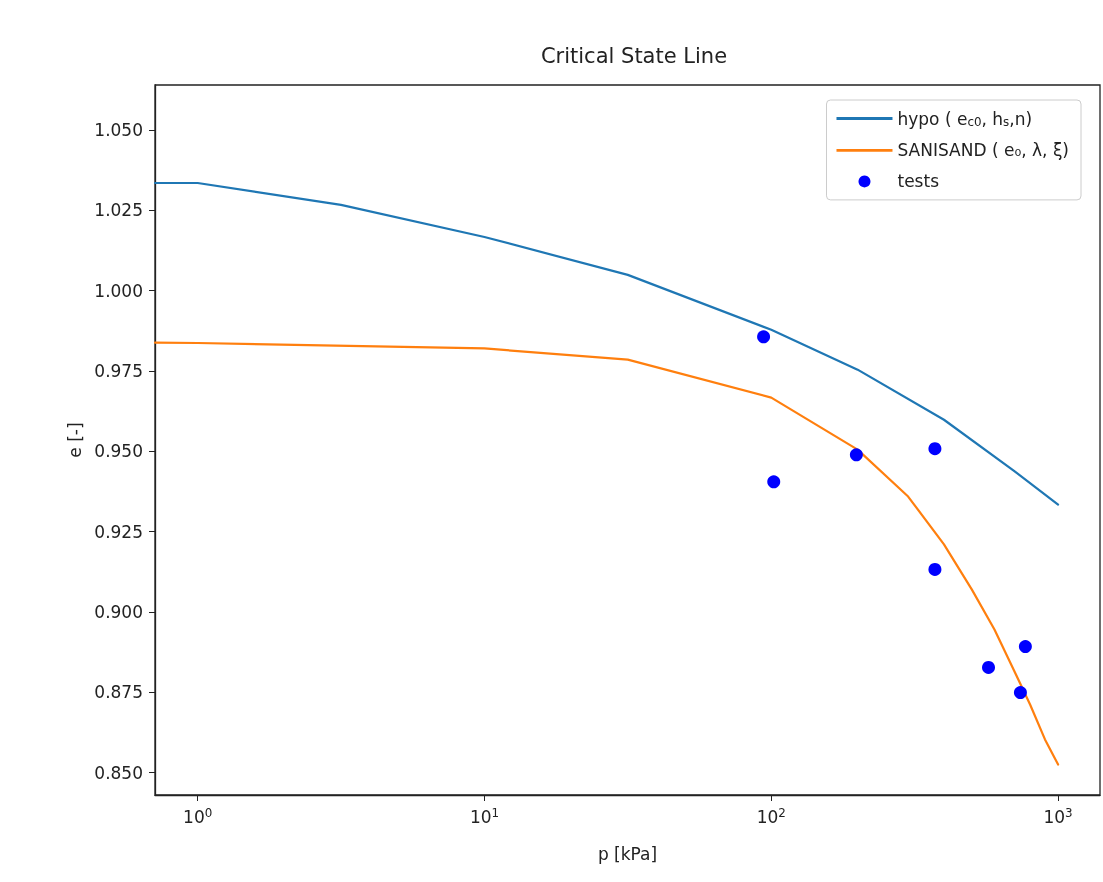 Image resolution: width=1103 pixels, height=882 pixels. What do you see at coordinates (118, 772) in the screenshot?
I see `y-tick-label: 0.850` at bounding box center [118, 772].